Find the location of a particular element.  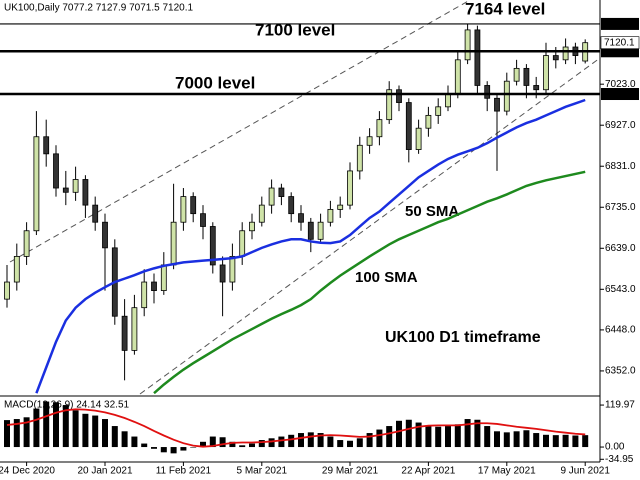

chart-title: UK100,Daily 7077.2 7127.9 7071.5 7120.1 is located at coordinates (98, 8).